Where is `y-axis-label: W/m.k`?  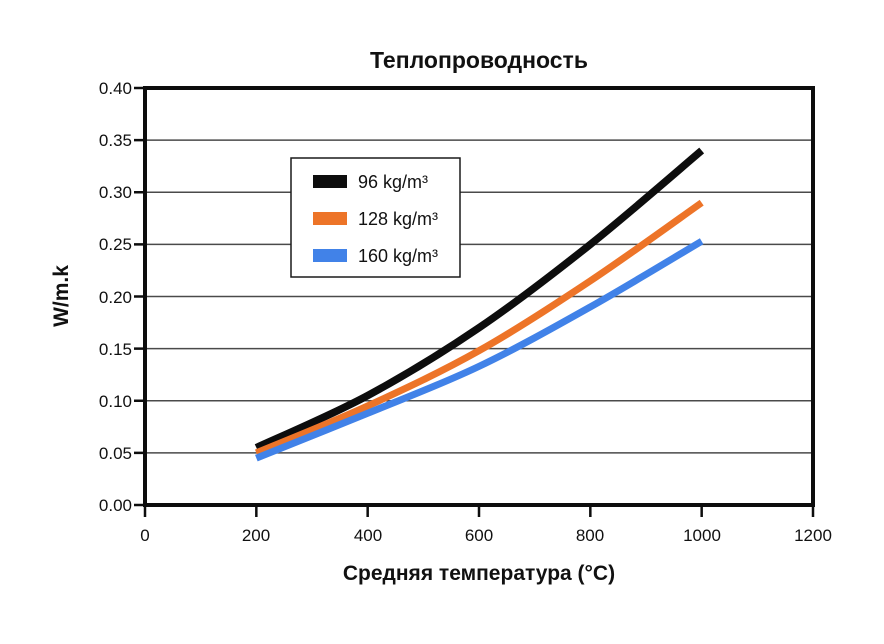
y-axis-label: W/m.k is located at coordinates (61, 296).